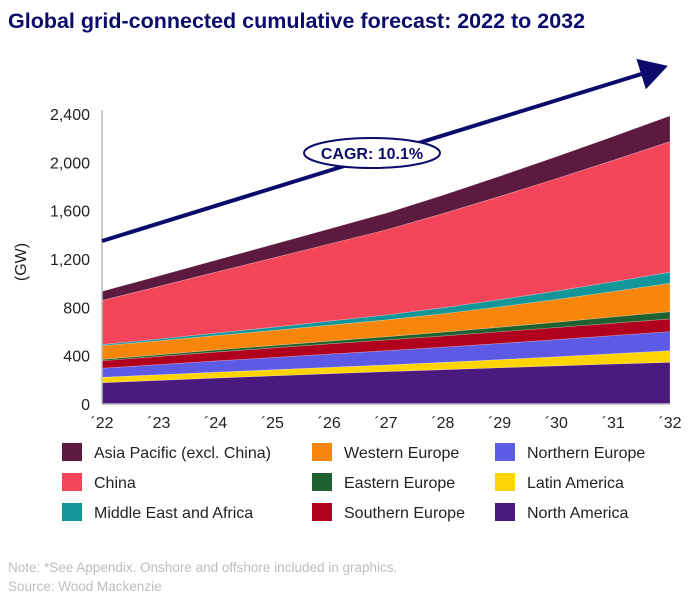 The image size is (697, 611). Describe the element at coordinates (442, 423) in the screenshot. I see `x-tick-label: ´28` at that location.